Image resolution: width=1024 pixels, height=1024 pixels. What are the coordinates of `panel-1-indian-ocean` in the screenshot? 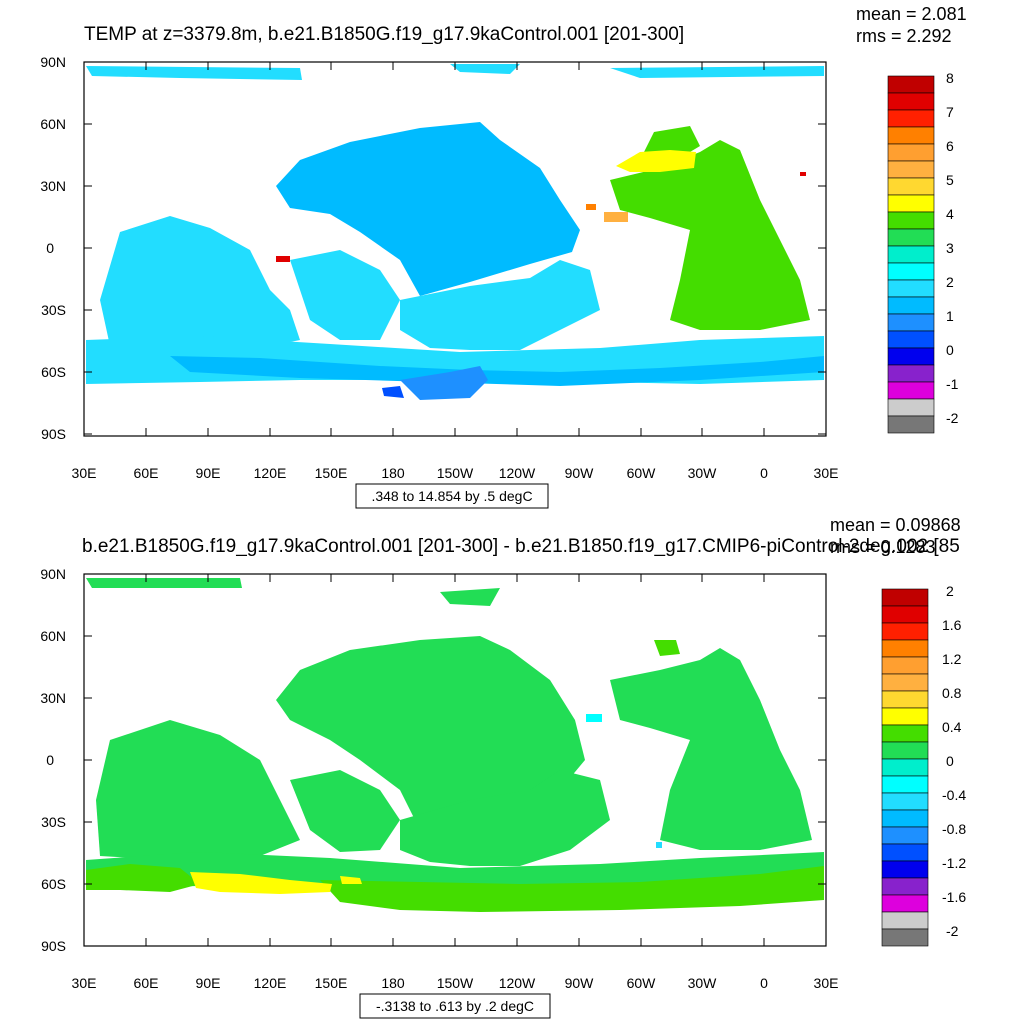 It's located at (200, 284).